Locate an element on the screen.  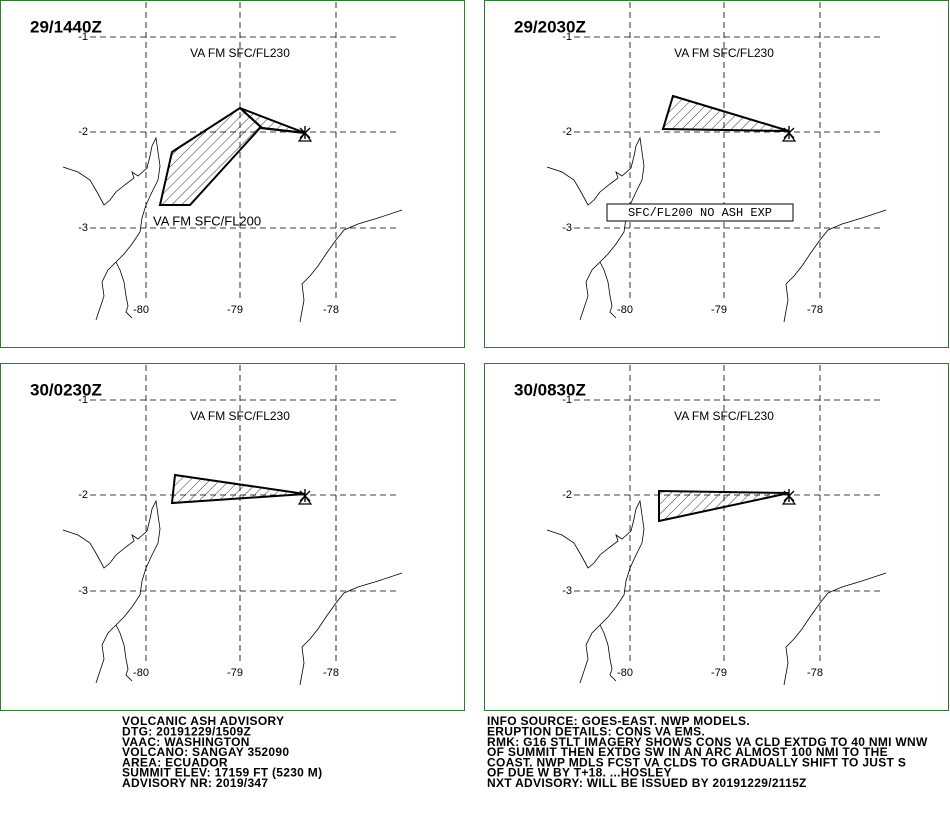
note-box is located at coordinates (700, 212).